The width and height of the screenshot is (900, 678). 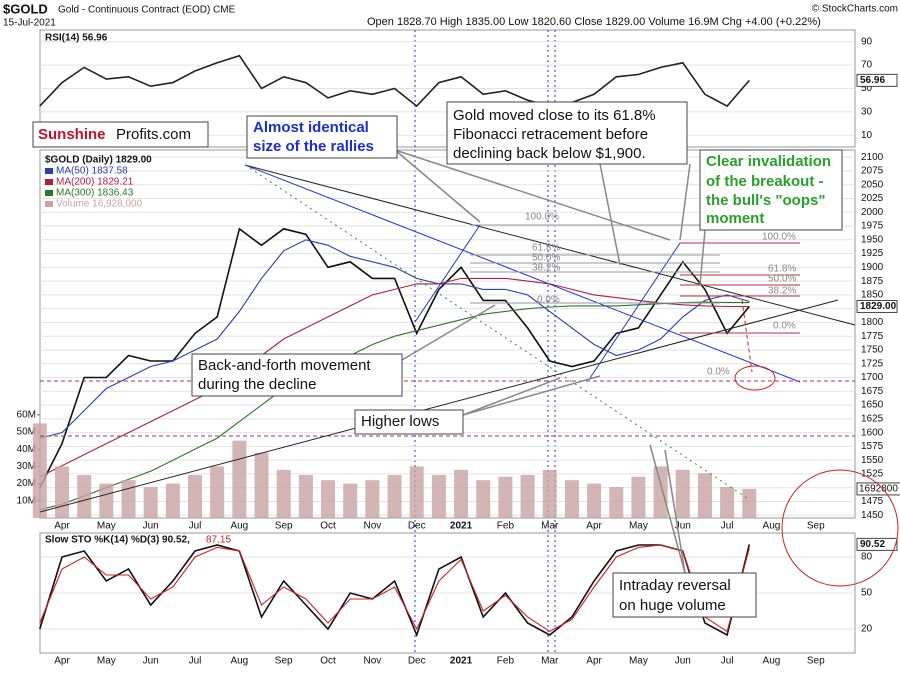 What do you see at coordinates (872, 501) in the screenshot?
I see `y-tick-label: 1475` at bounding box center [872, 501].